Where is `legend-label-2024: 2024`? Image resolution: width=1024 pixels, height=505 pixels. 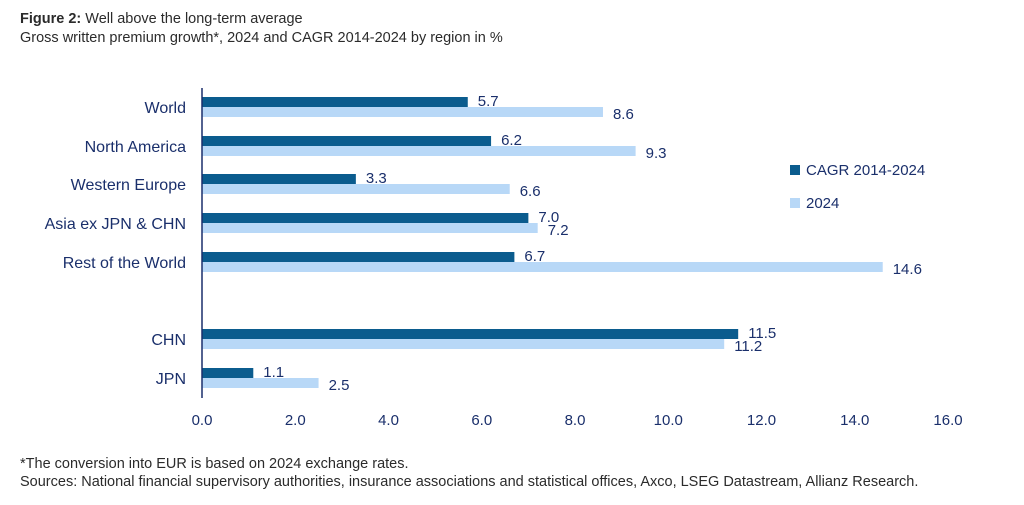
legend-label-2024: 2024 is located at coordinates (822, 203).